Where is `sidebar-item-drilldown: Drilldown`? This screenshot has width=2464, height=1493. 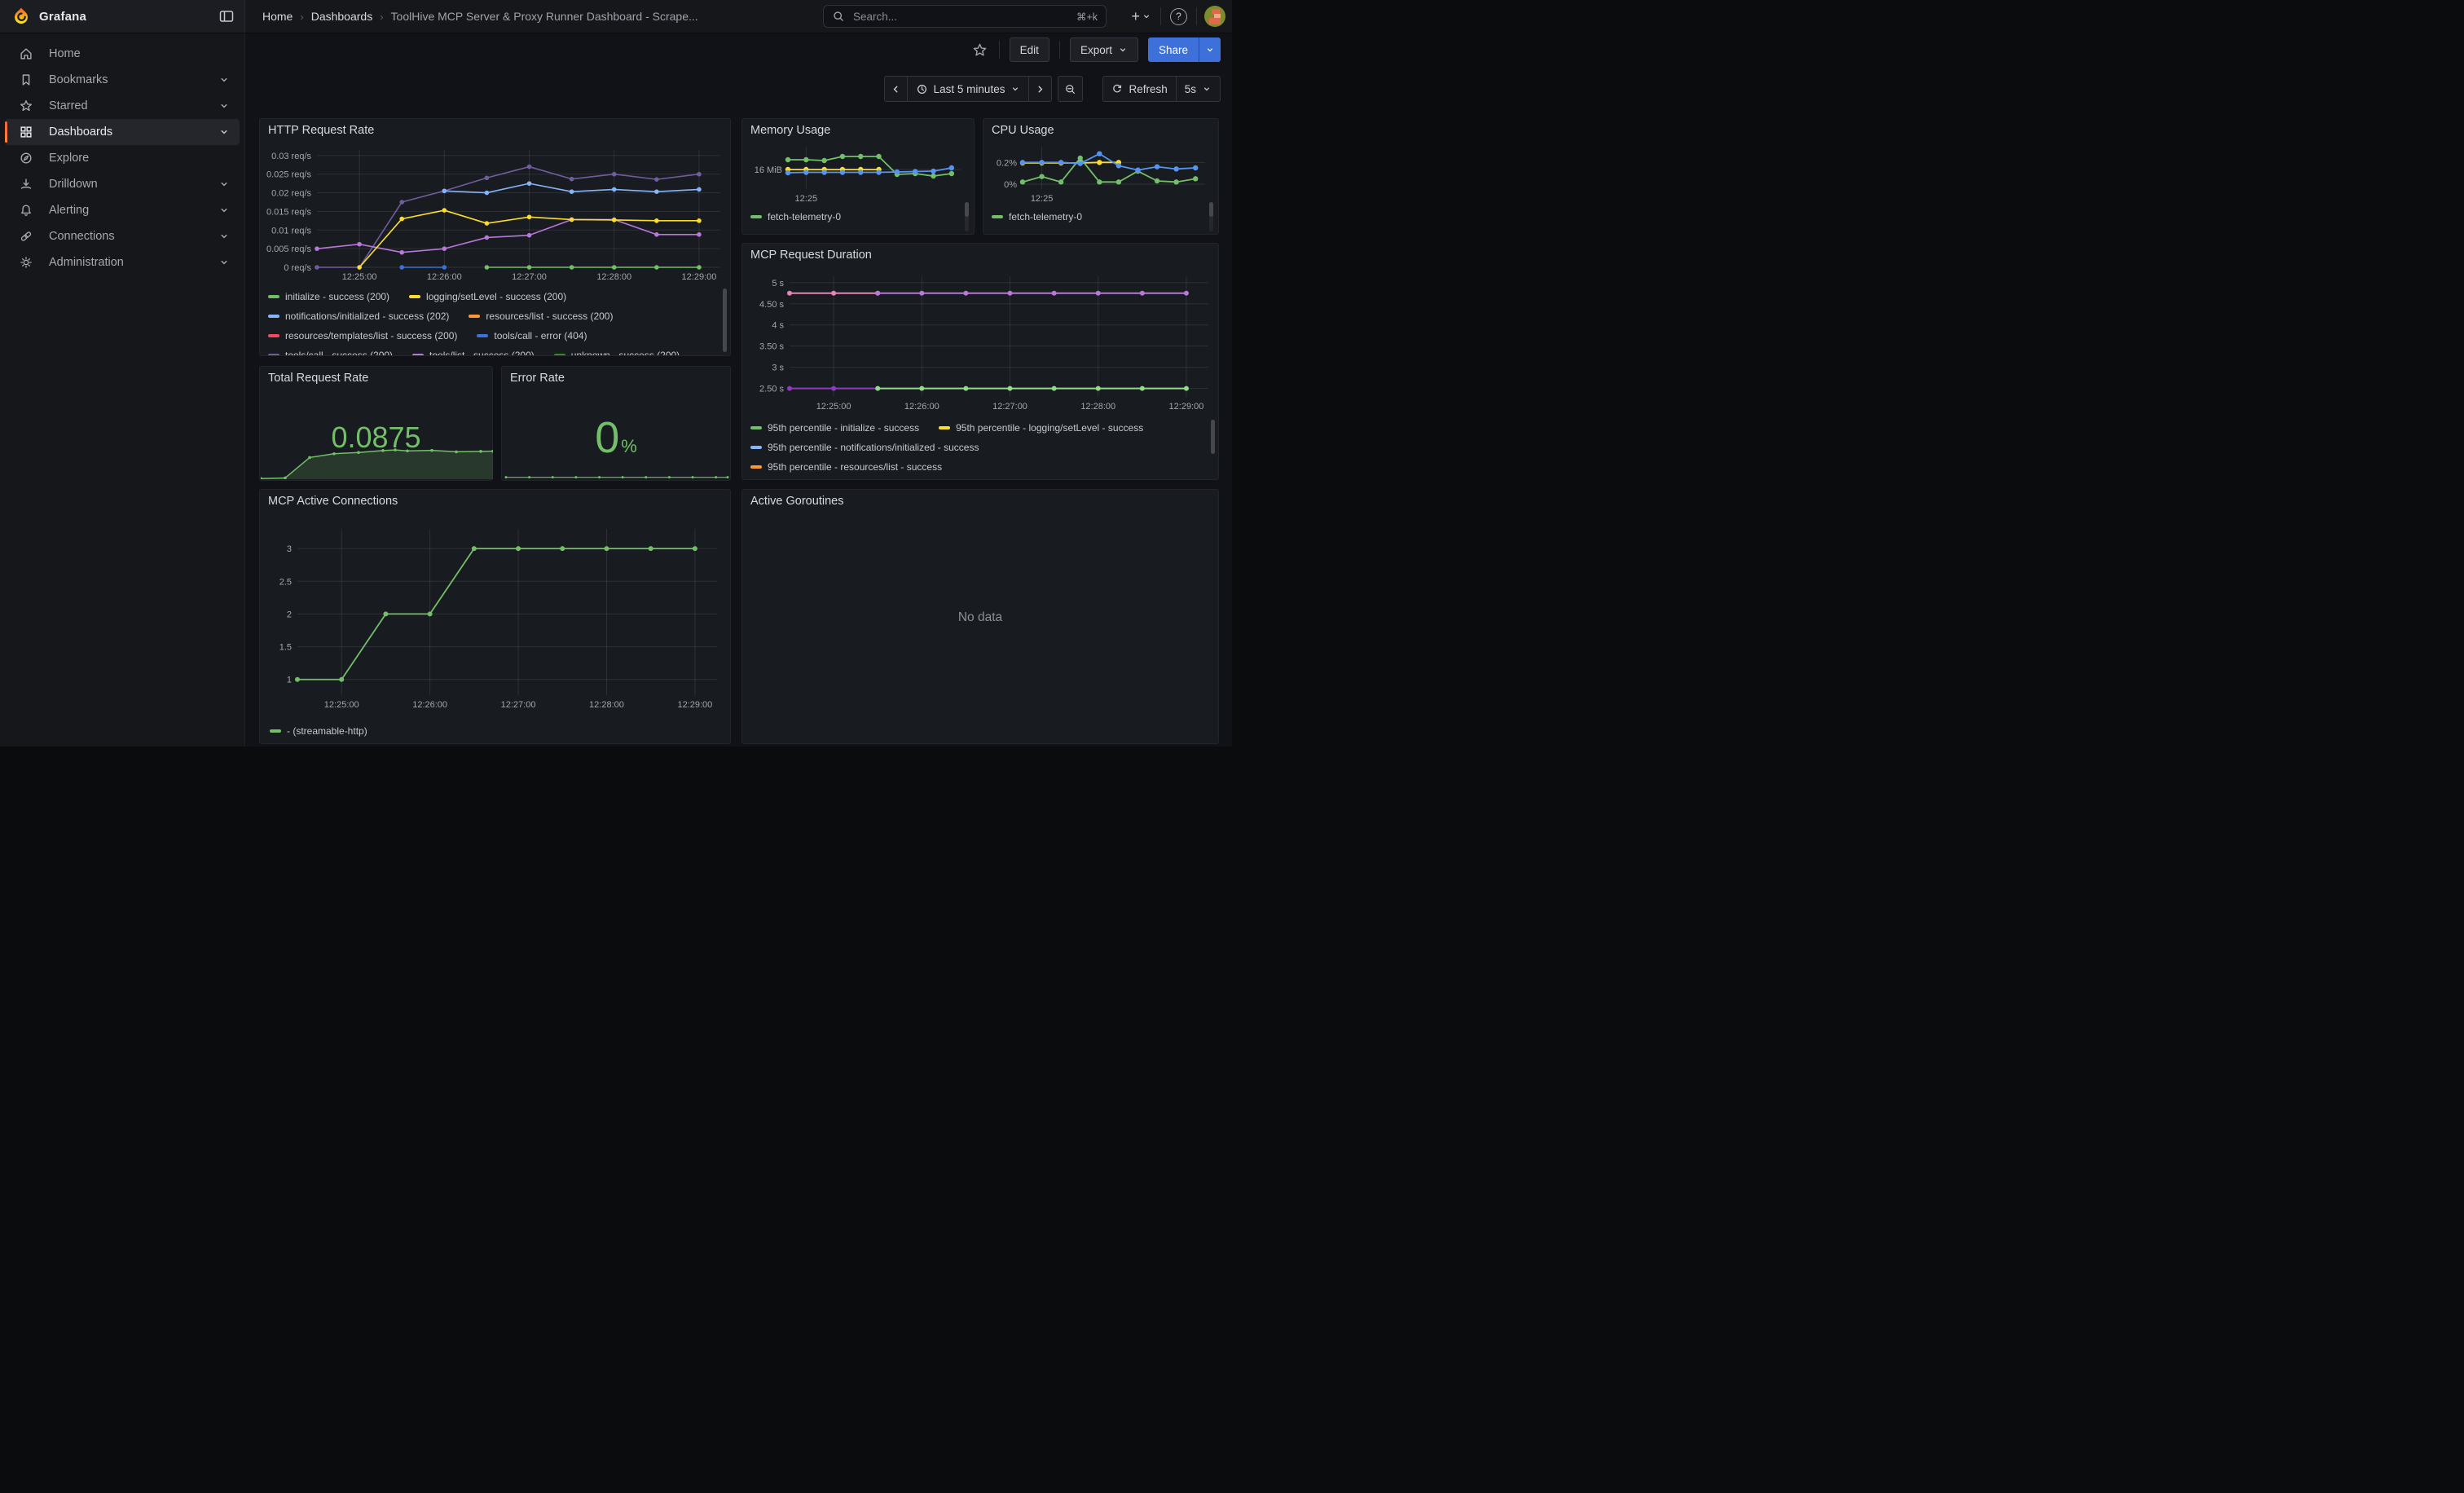 sidebar-item-drilldown: Drilldown is located at coordinates (122, 184).